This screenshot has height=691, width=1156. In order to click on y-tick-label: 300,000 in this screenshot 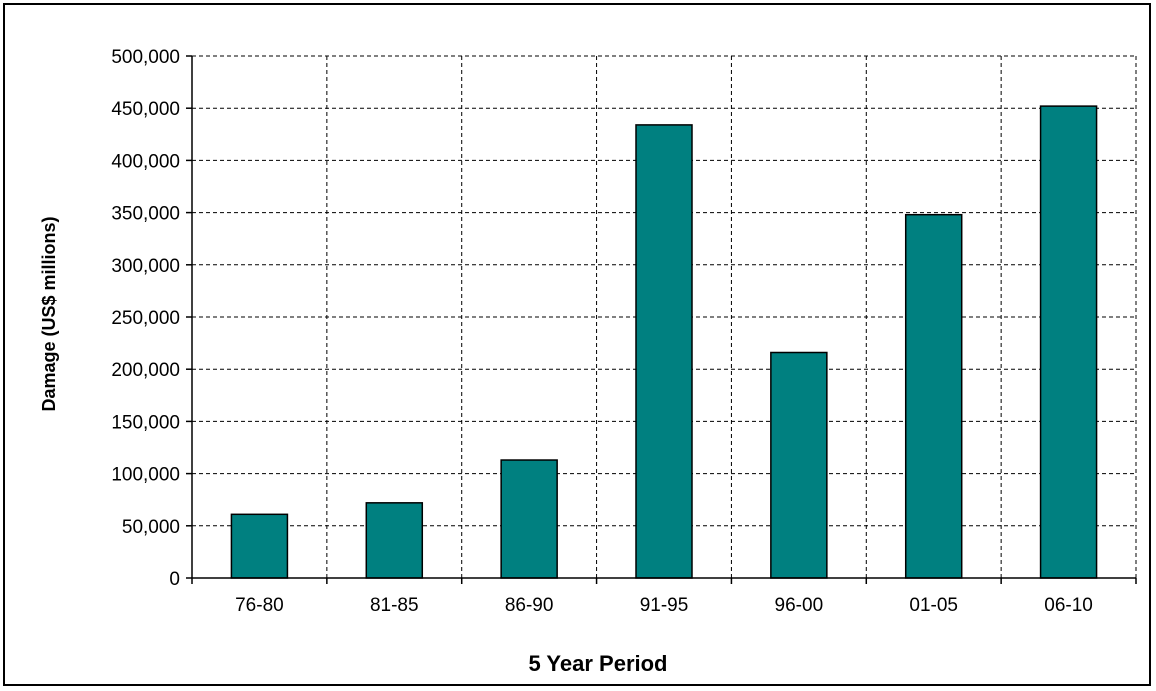, I will do `click(145, 266)`.